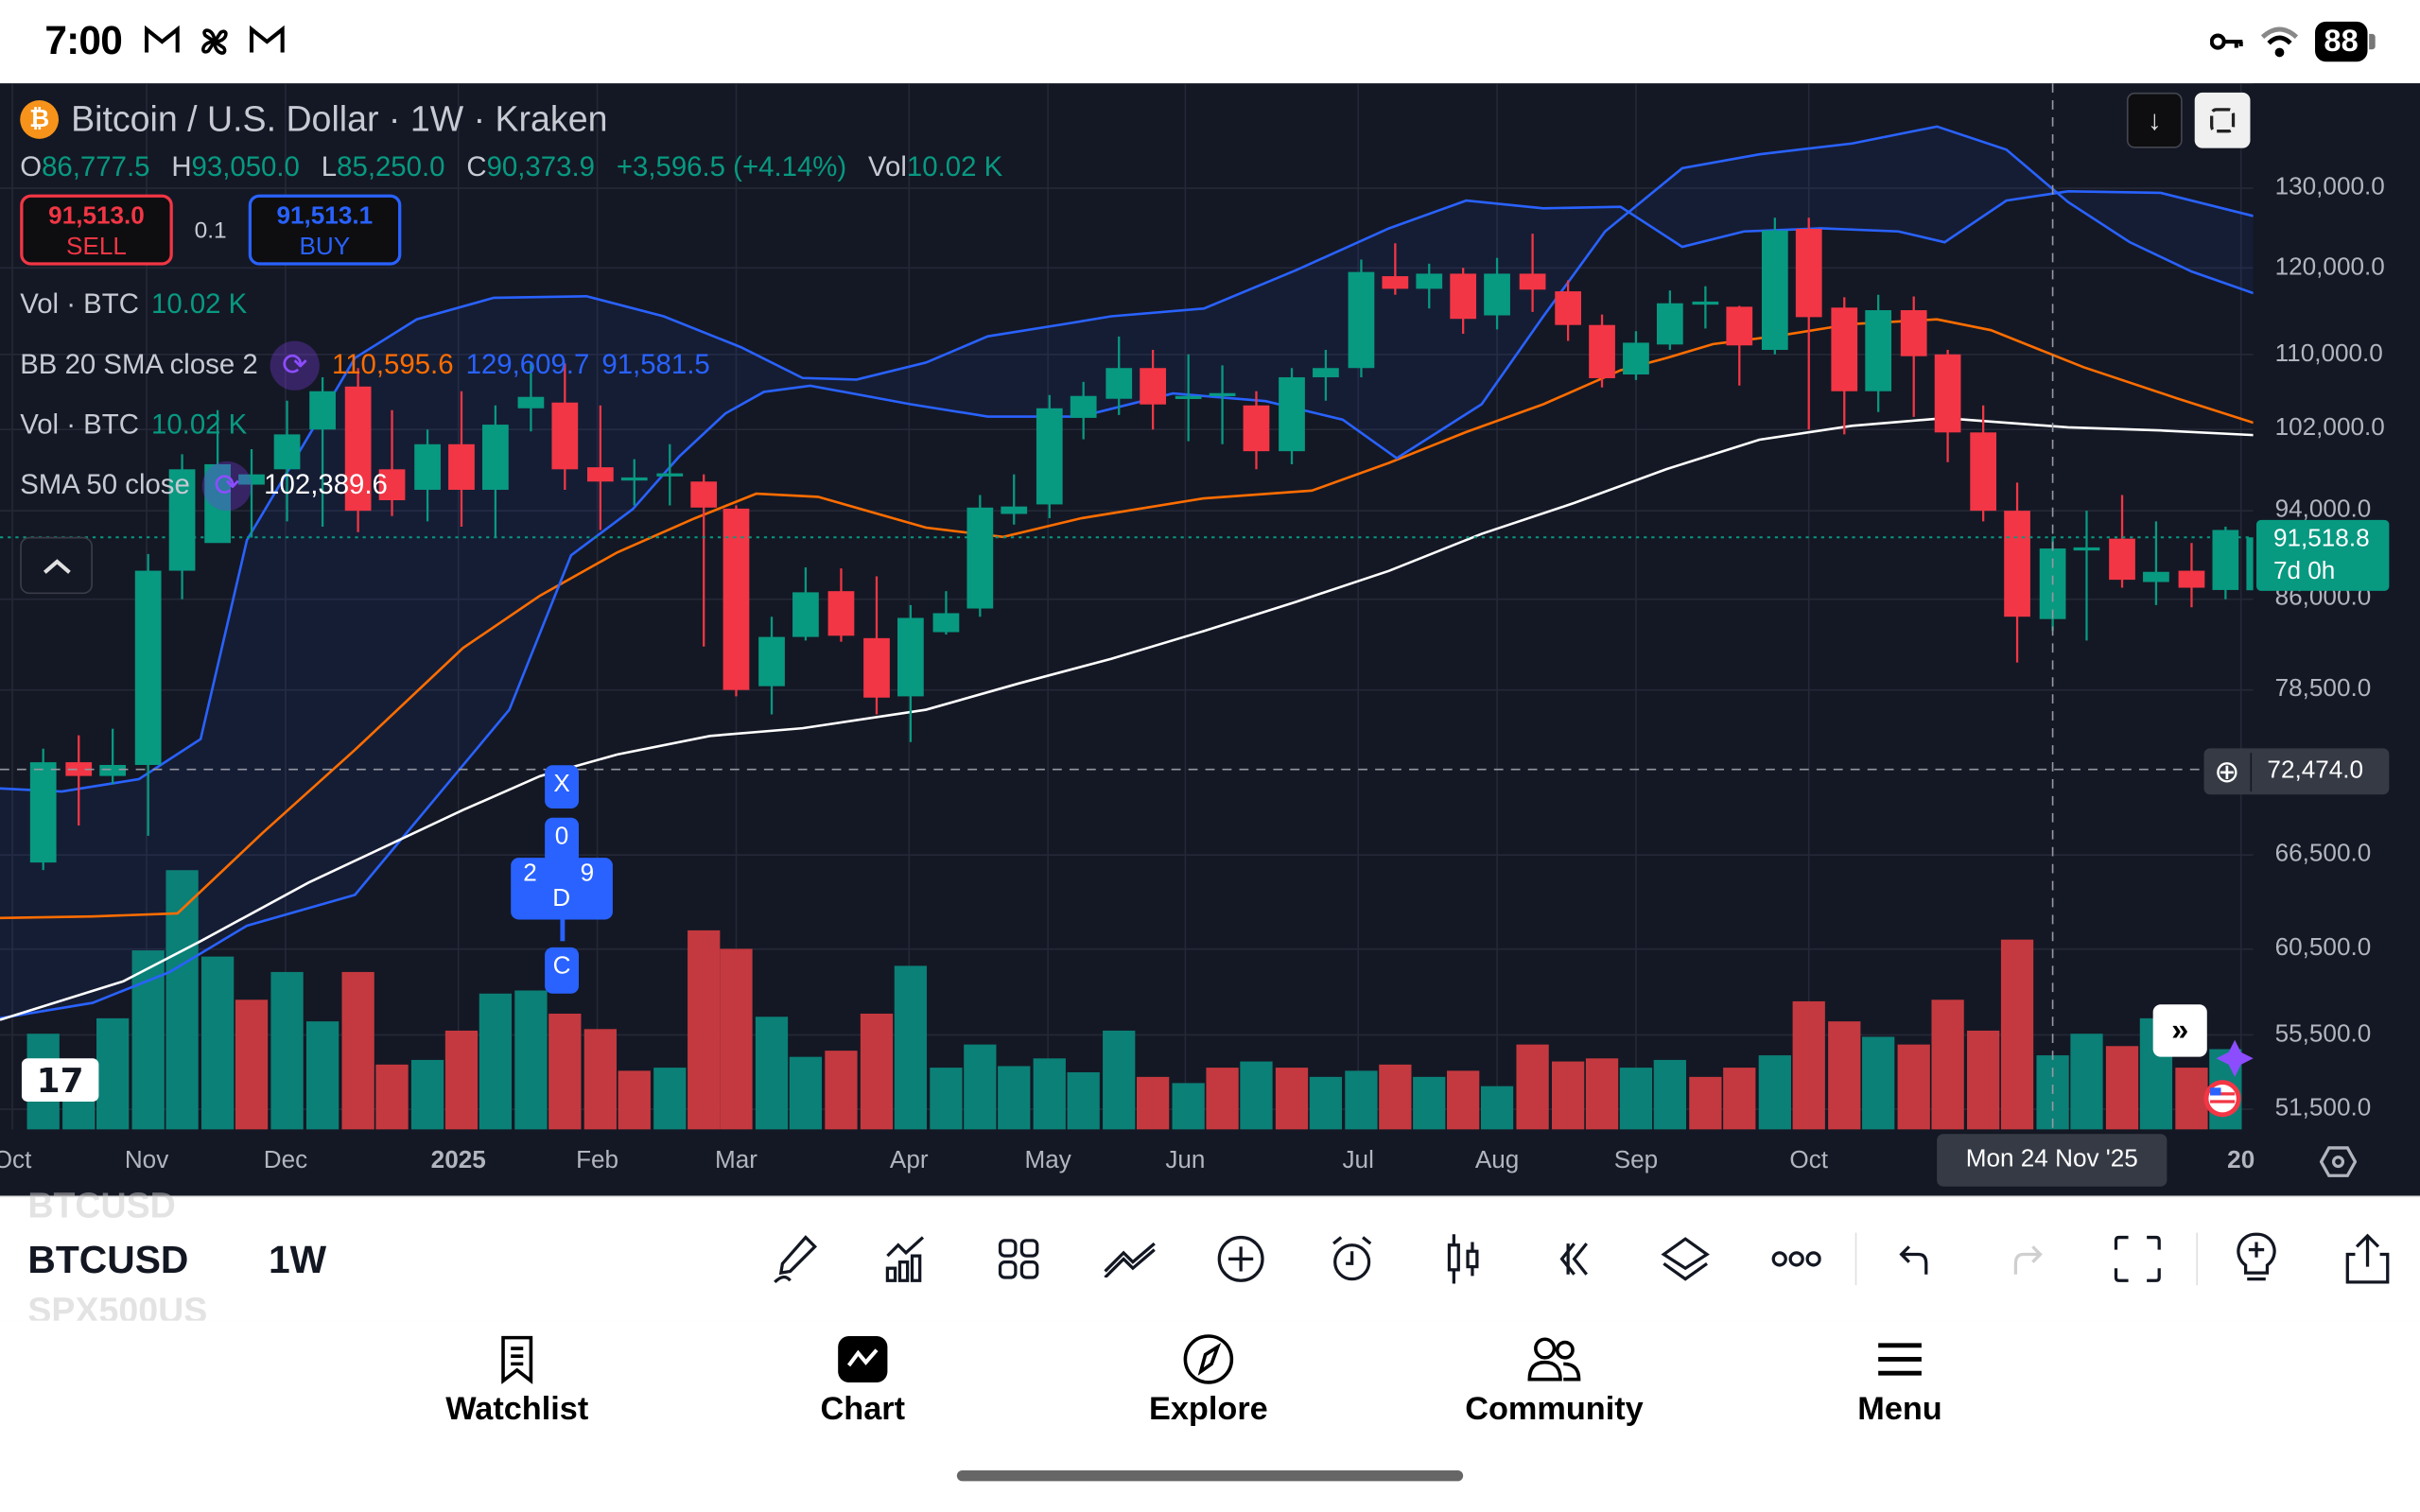 Image resolution: width=2420 pixels, height=1512 pixels. I want to click on trade-buttons: 91,513.0 SELL 0.1 91,513.1 BUY, so click(518, 230).